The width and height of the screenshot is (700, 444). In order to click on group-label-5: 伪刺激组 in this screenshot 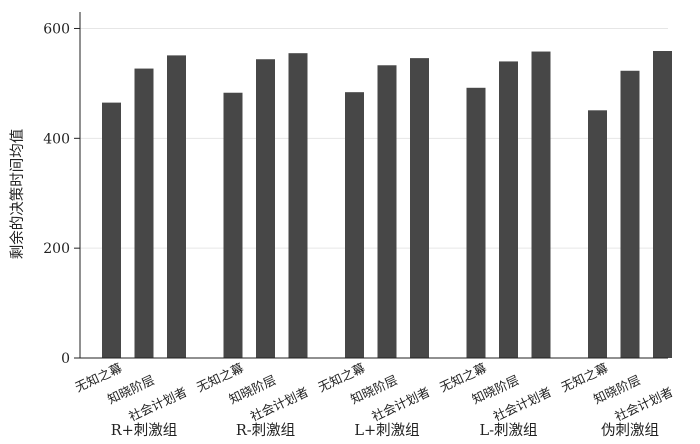, I will do `click(630, 430)`.